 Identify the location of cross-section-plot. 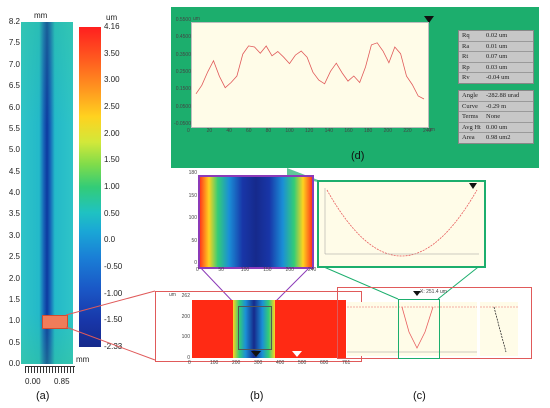
(412, 329).